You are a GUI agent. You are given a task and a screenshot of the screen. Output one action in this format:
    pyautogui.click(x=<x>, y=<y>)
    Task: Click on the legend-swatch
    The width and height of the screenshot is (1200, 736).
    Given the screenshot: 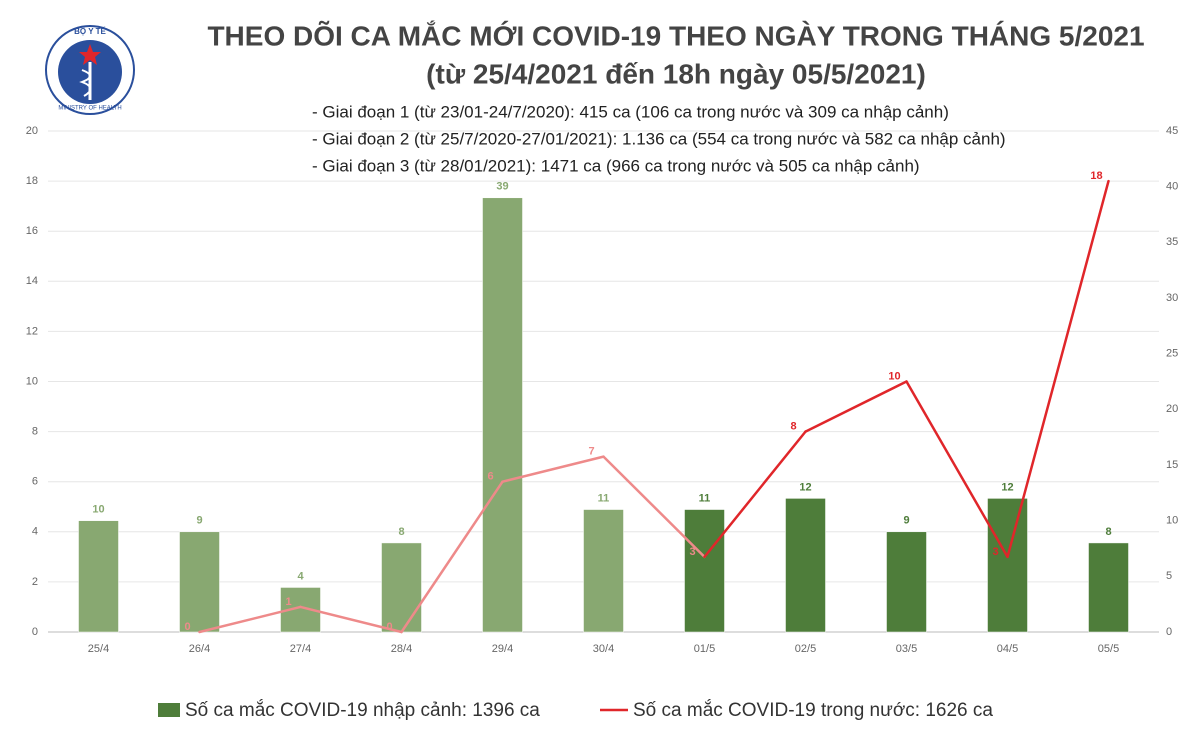 What is the action you would take?
    pyautogui.click(x=169, y=710)
    